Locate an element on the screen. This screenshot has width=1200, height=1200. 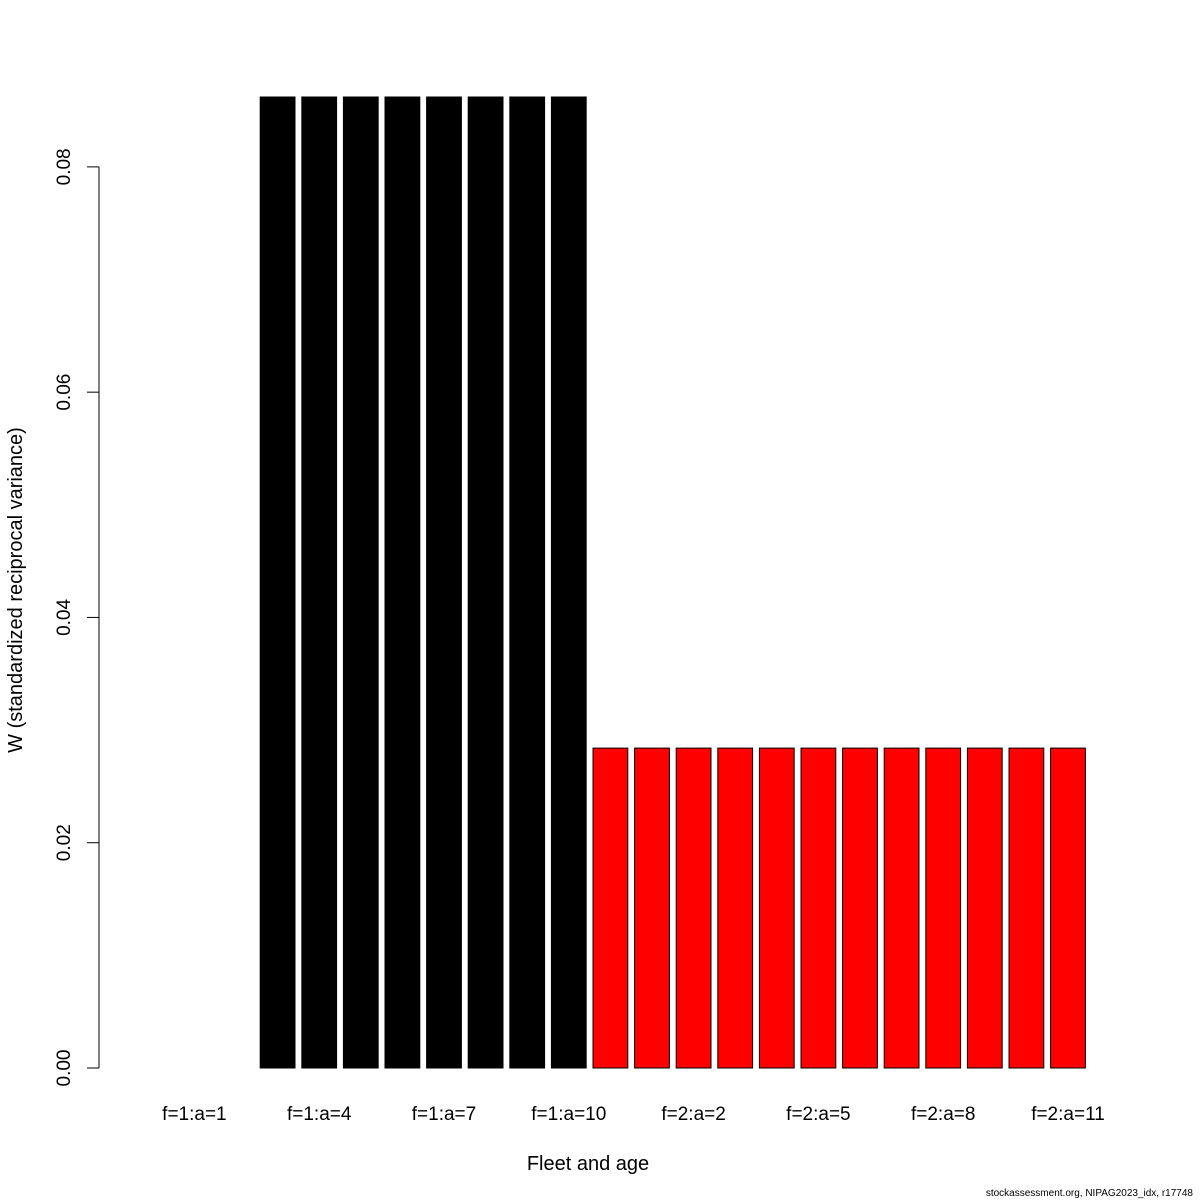
x-tick-label: f=1:a=7 is located at coordinates (444, 1114).